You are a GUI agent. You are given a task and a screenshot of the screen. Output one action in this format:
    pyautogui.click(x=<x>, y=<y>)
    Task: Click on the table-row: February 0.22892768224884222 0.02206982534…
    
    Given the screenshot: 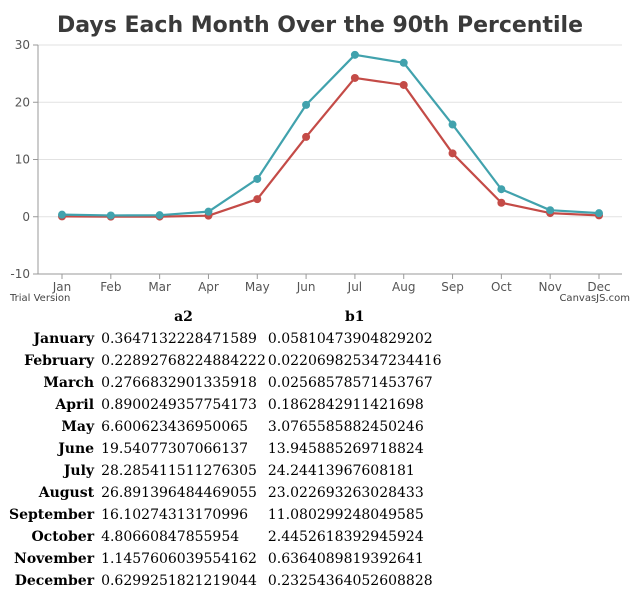 What is the action you would take?
    pyautogui.click(x=225, y=361)
    